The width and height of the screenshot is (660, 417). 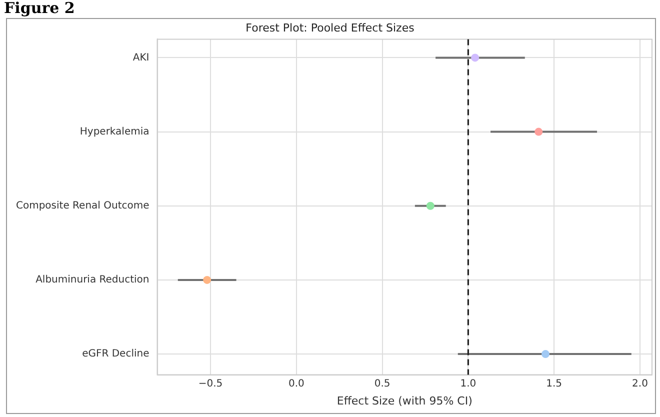 I want to click on x-tick-label: 2.0, so click(x=640, y=384).